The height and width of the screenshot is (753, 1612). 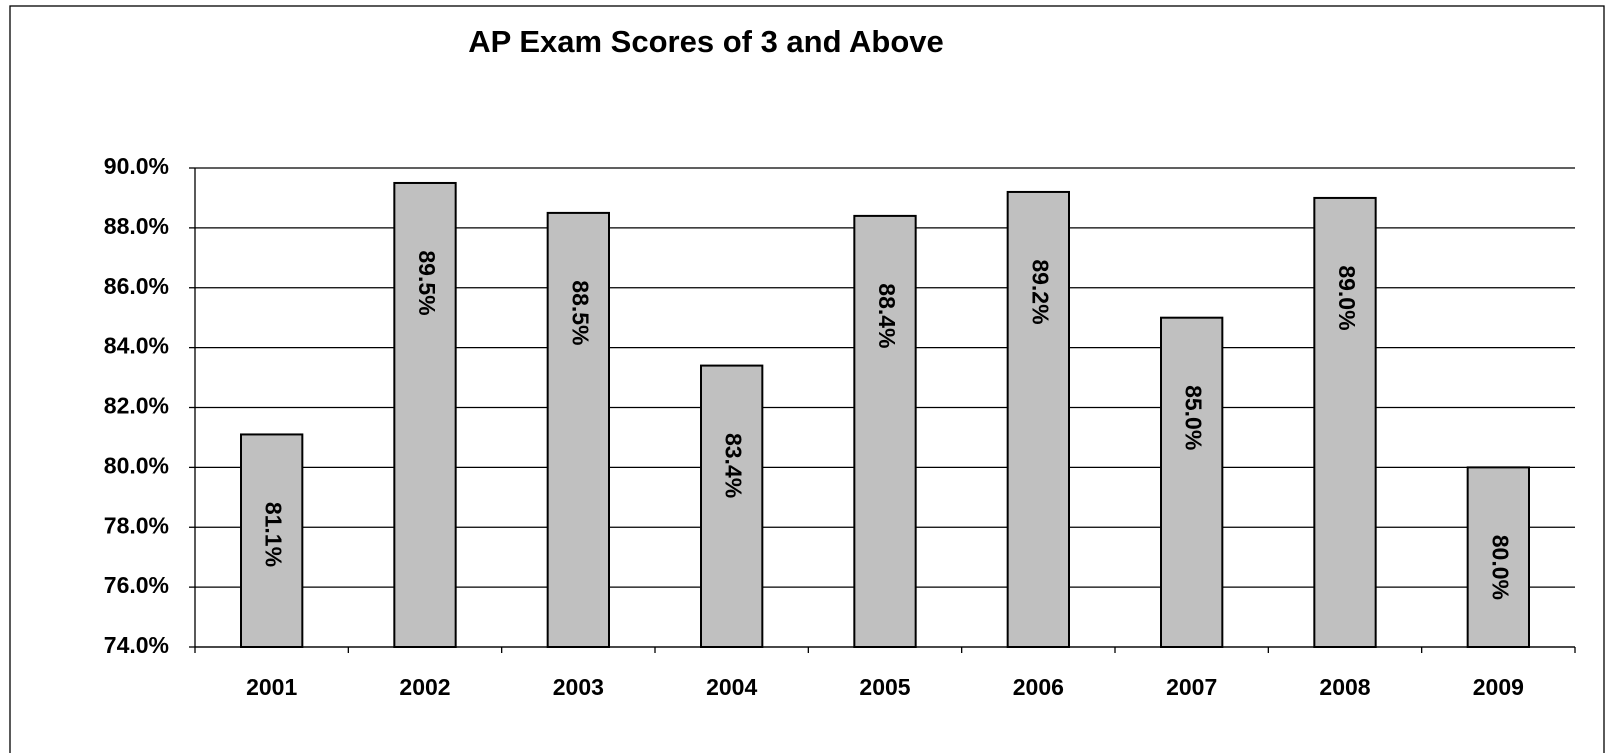 What do you see at coordinates (136, 226) in the screenshot?
I see `y-tick-label: 88.0%` at bounding box center [136, 226].